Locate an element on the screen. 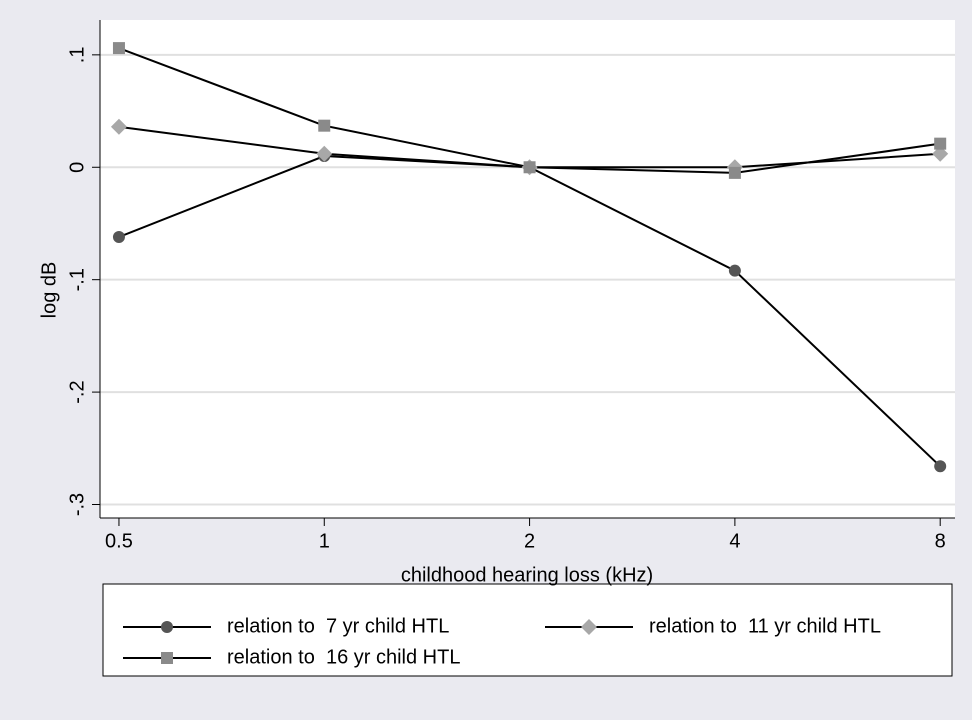 This screenshot has height=725, width=972. legend-label: relation to 11 yr child HTL is located at coordinates (765, 626).